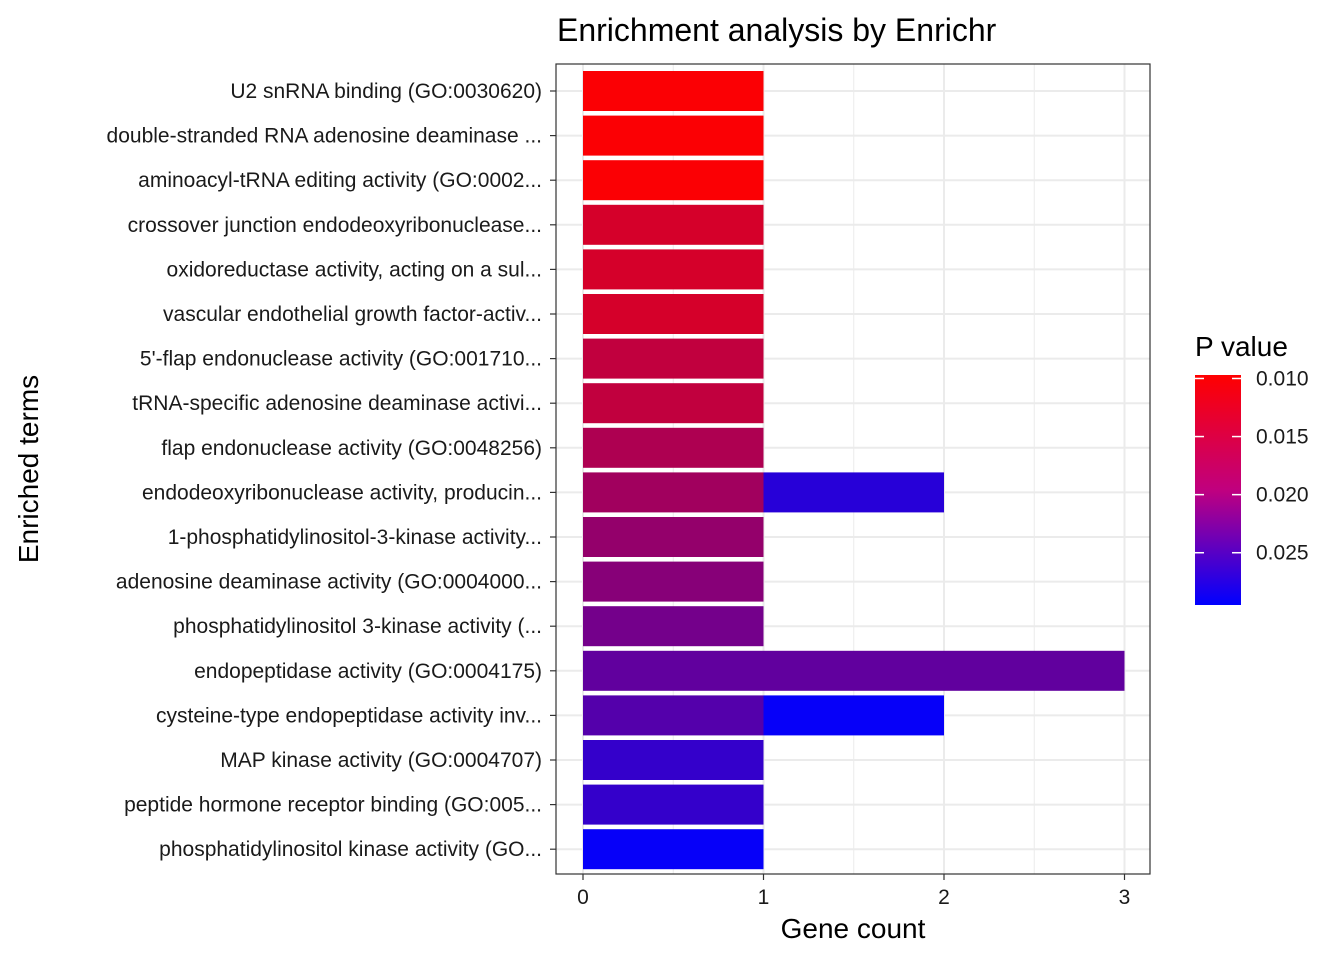 Image resolution: width=1344 pixels, height=960 pixels. What do you see at coordinates (1282, 553) in the screenshot?
I see `legend-tick-label: 0.025` at bounding box center [1282, 553].